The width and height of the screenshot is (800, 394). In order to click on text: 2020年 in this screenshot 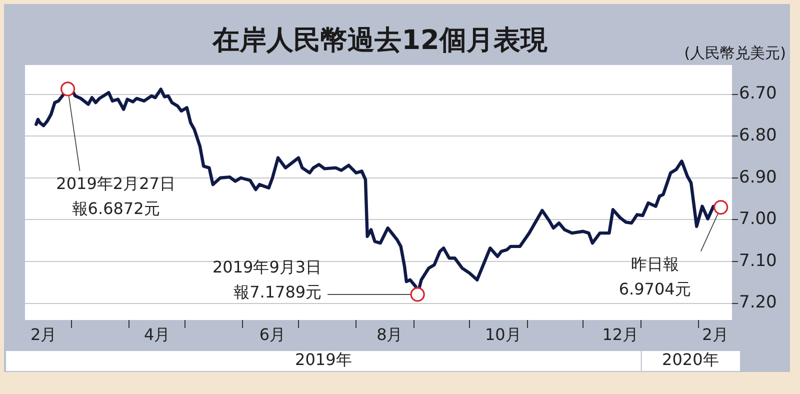, I will do `click(690, 360)`.